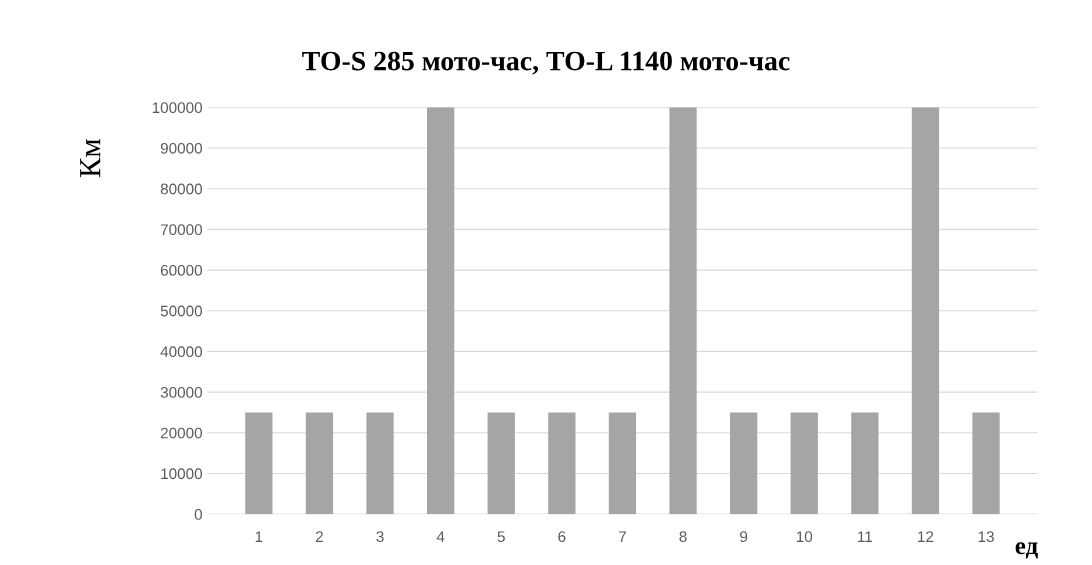  I want to click on y-tick-label: 70000, so click(181, 230).